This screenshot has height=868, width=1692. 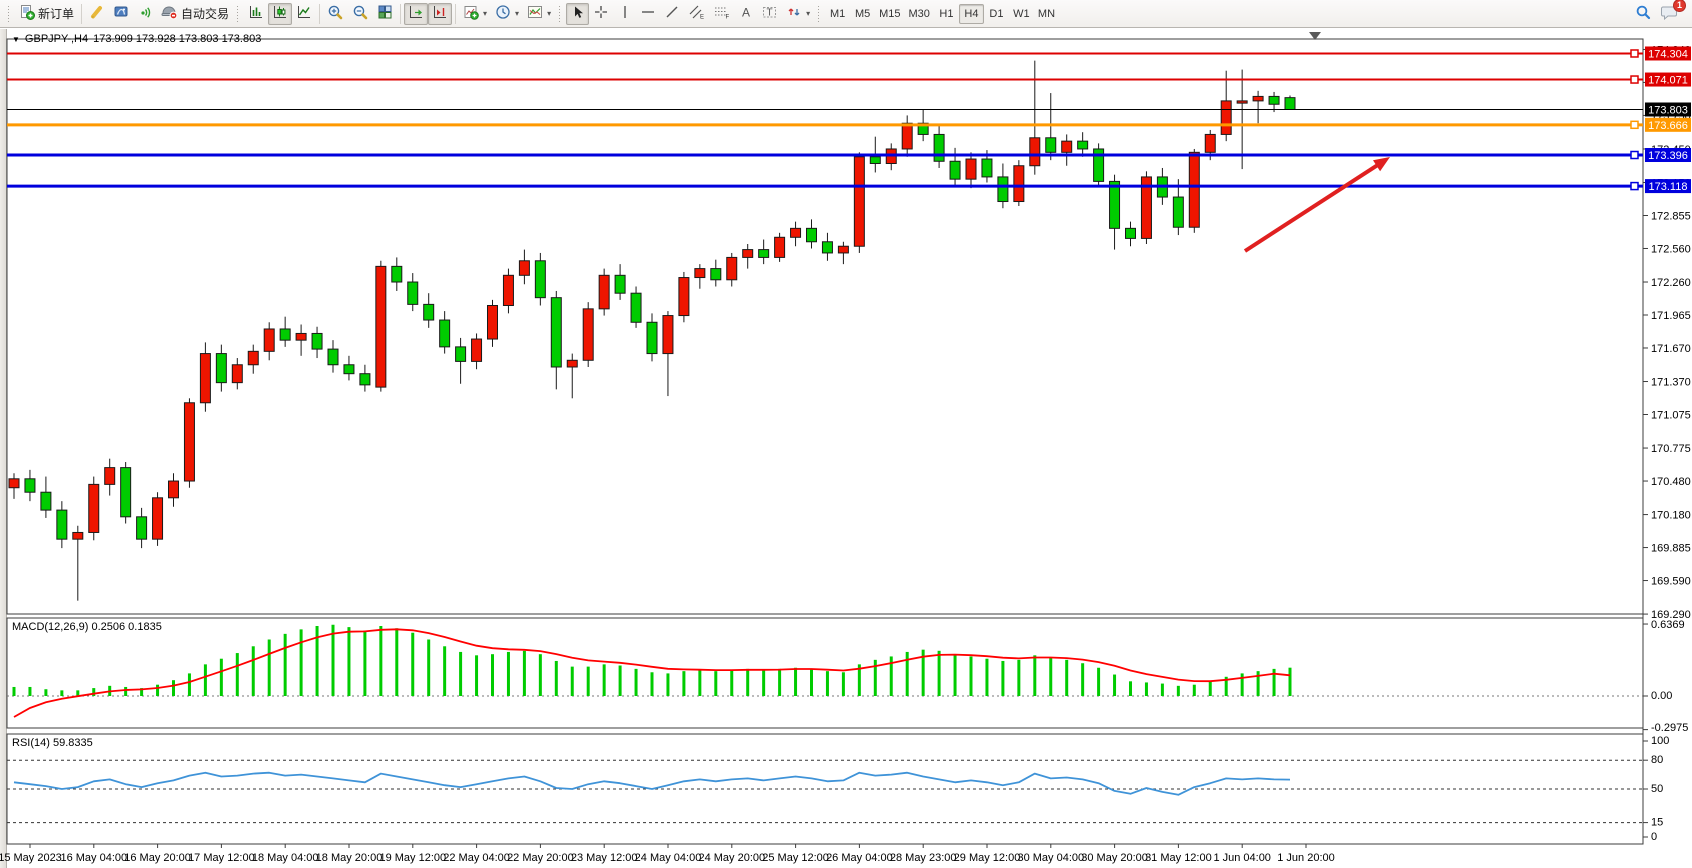 What do you see at coordinates (507, 14) in the screenshot?
I see `periods-button: ▾` at bounding box center [507, 14].